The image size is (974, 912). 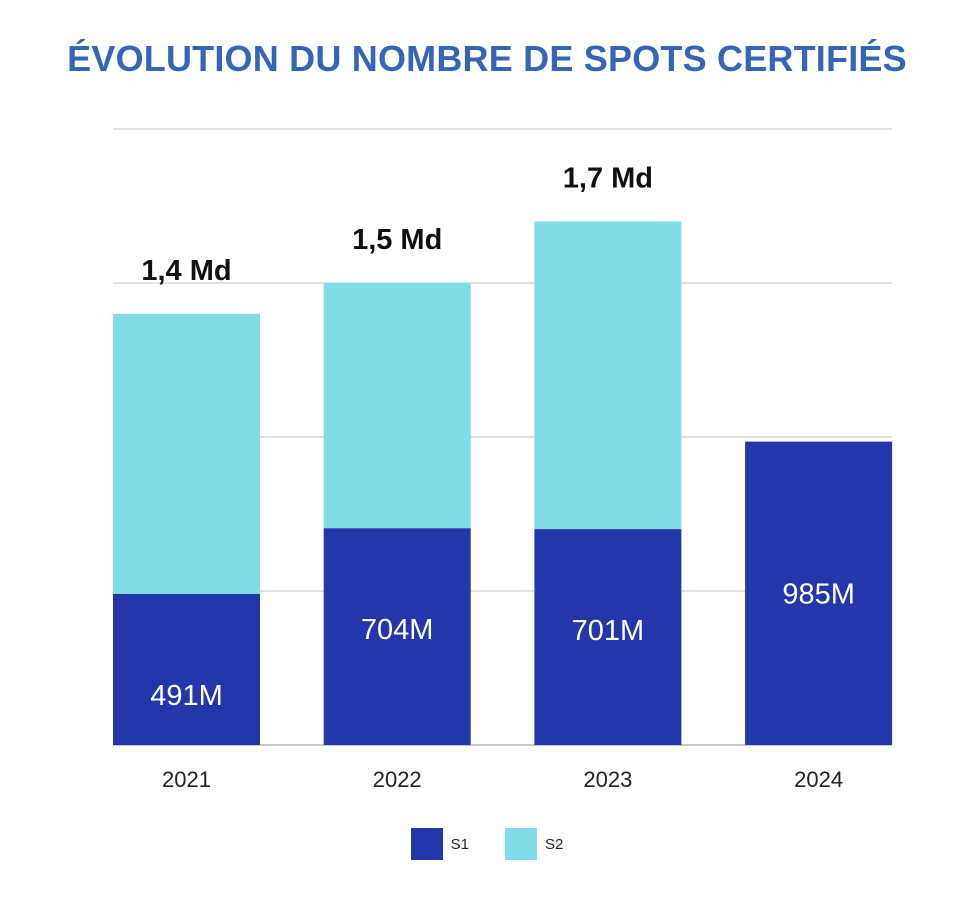 I want to click on x-tick-label-2024: 2024, so click(x=818, y=779).